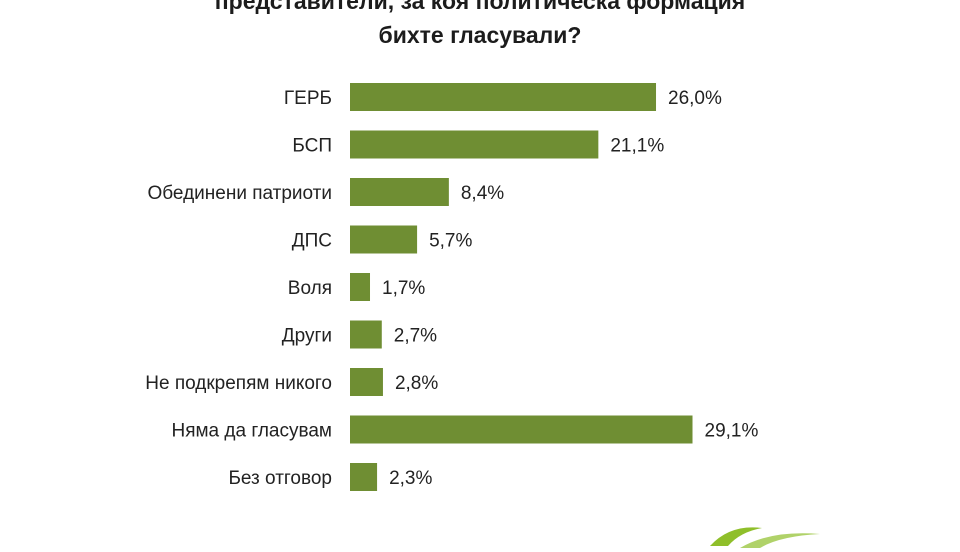  Describe the element at coordinates (416, 383) in the screenshot. I see `data-label: 2,8%` at that location.